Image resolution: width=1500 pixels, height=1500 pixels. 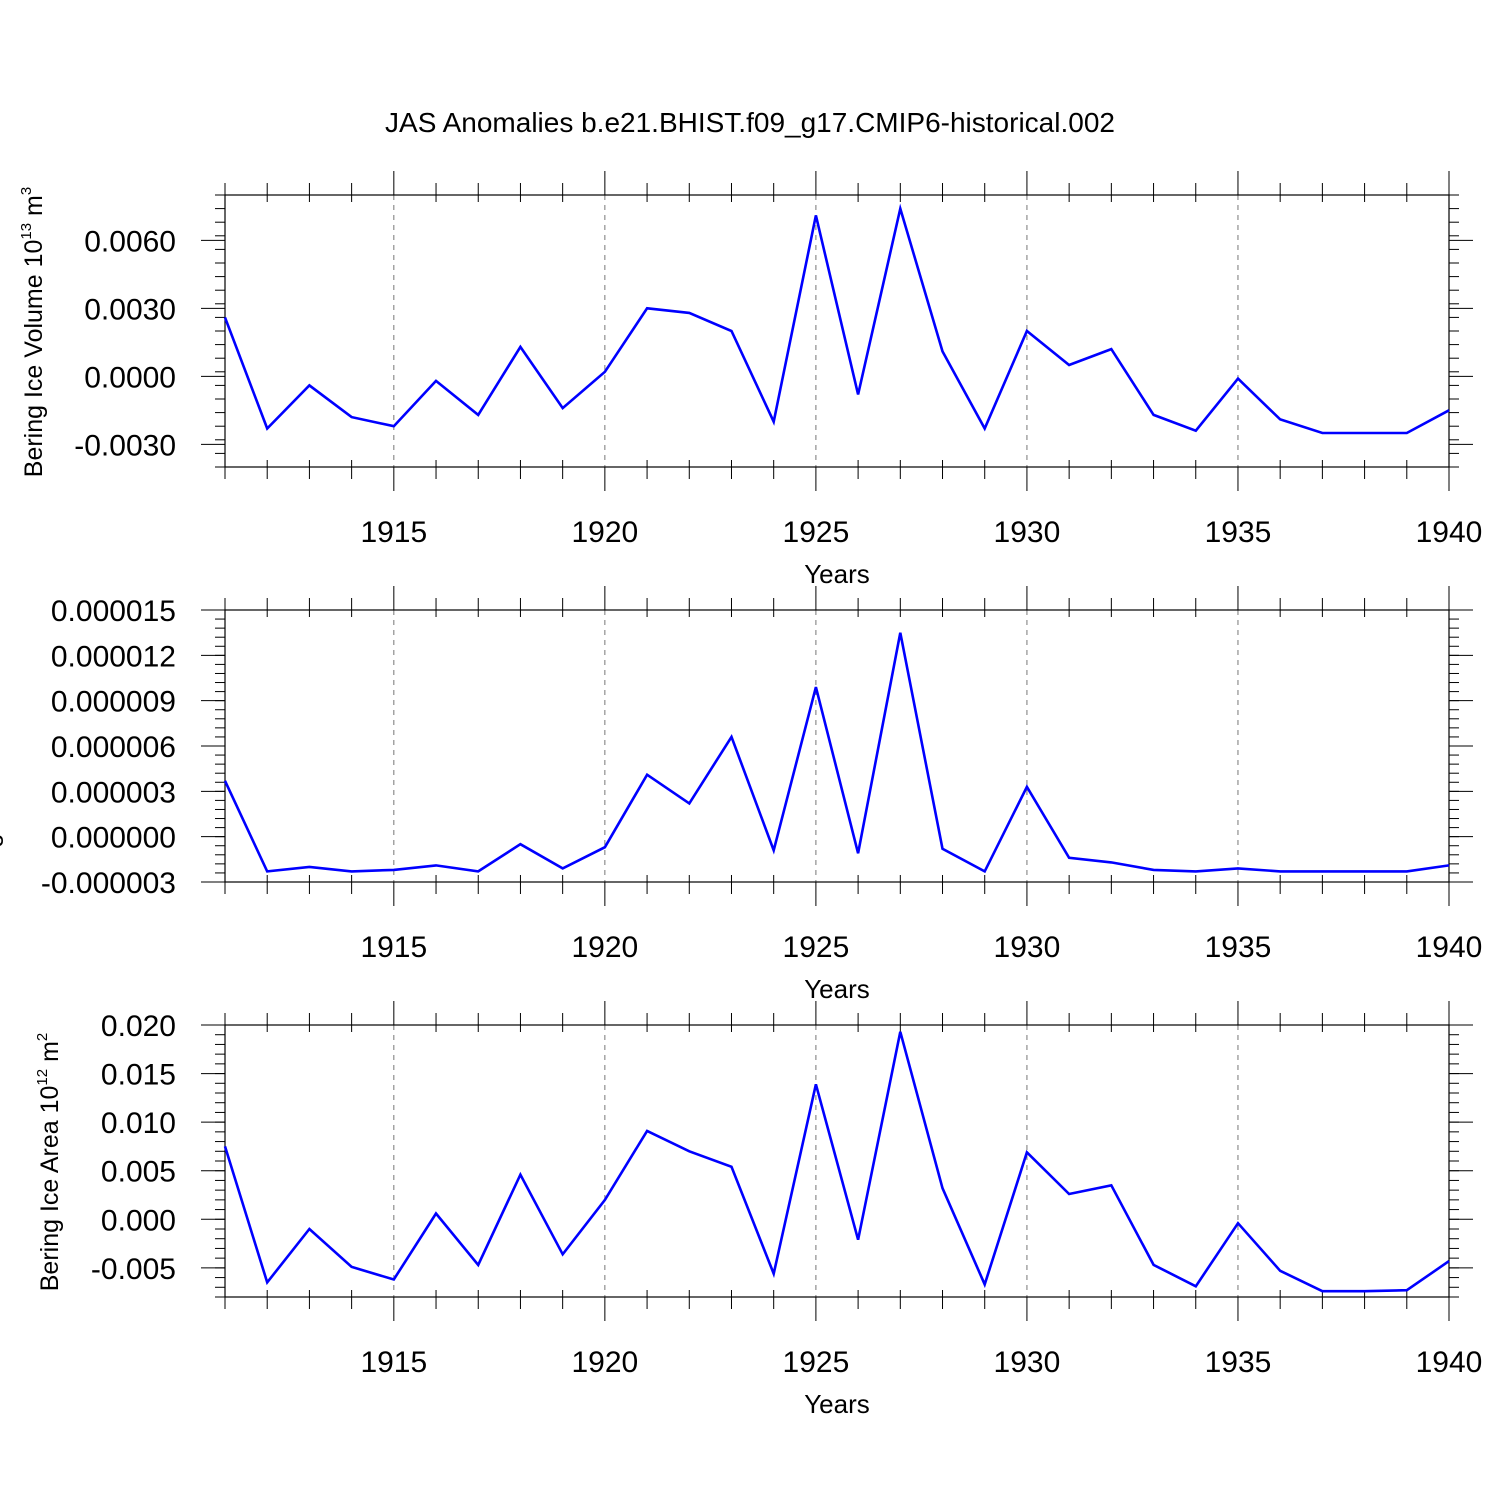 I want to click on y-tick-label: 0.000000, so click(x=113, y=838).